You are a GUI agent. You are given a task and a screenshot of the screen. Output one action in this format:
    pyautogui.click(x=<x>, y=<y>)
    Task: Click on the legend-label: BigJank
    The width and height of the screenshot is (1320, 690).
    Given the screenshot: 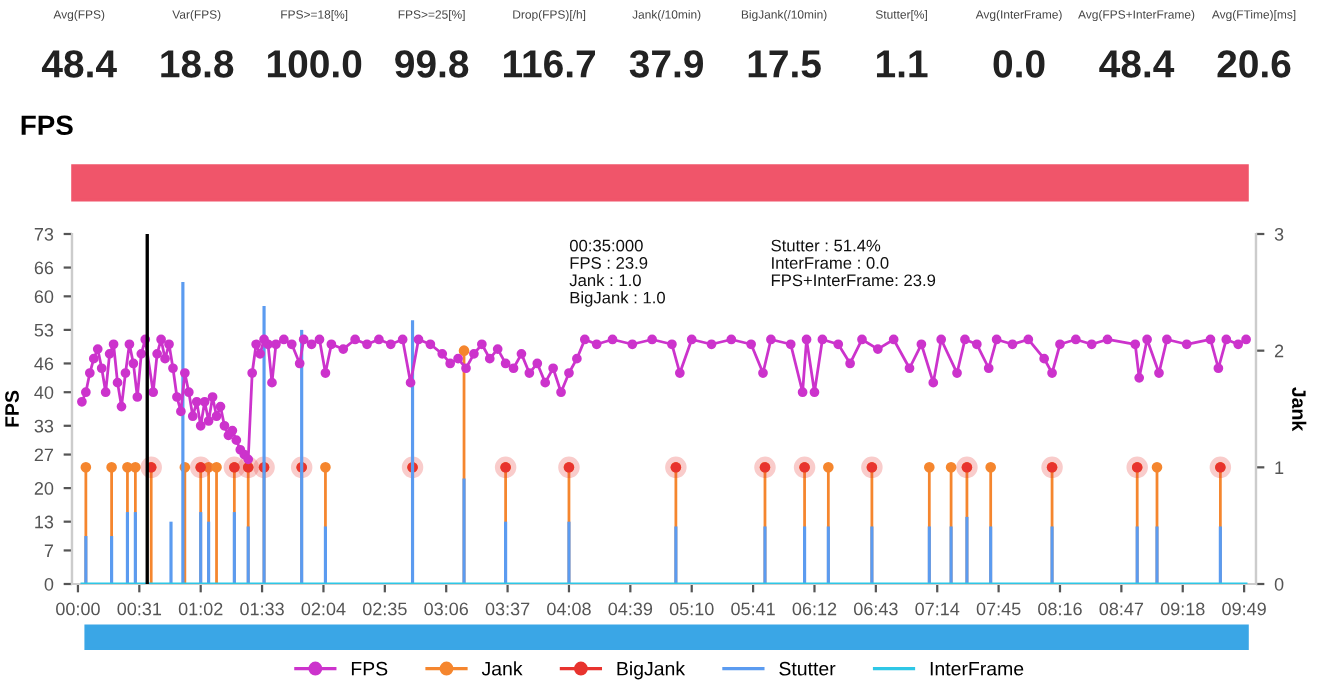 What is the action you would take?
    pyautogui.click(x=651, y=670)
    